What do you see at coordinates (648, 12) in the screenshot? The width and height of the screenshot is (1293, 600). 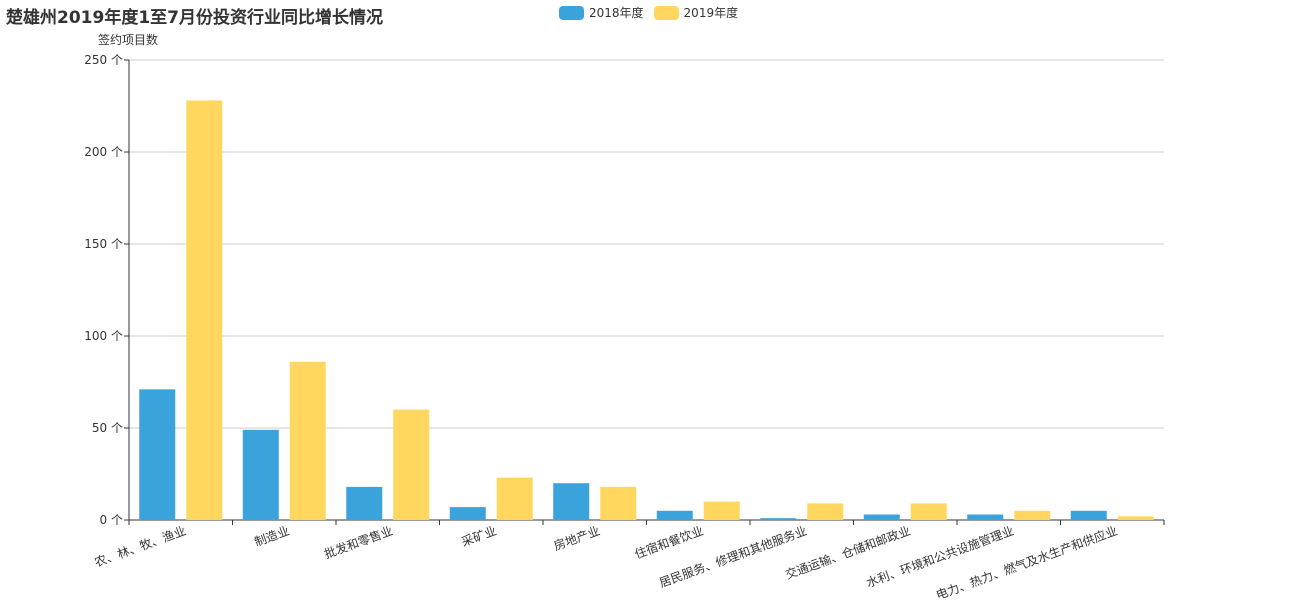 I see `legend: 2018年度 2019年度` at bounding box center [648, 12].